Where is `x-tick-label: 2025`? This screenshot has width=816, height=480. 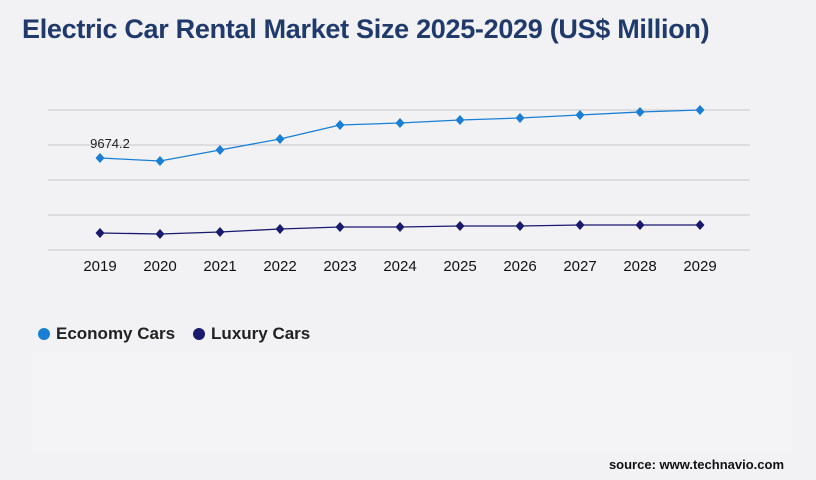 x-tick-label: 2025 is located at coordinates (459, 266).